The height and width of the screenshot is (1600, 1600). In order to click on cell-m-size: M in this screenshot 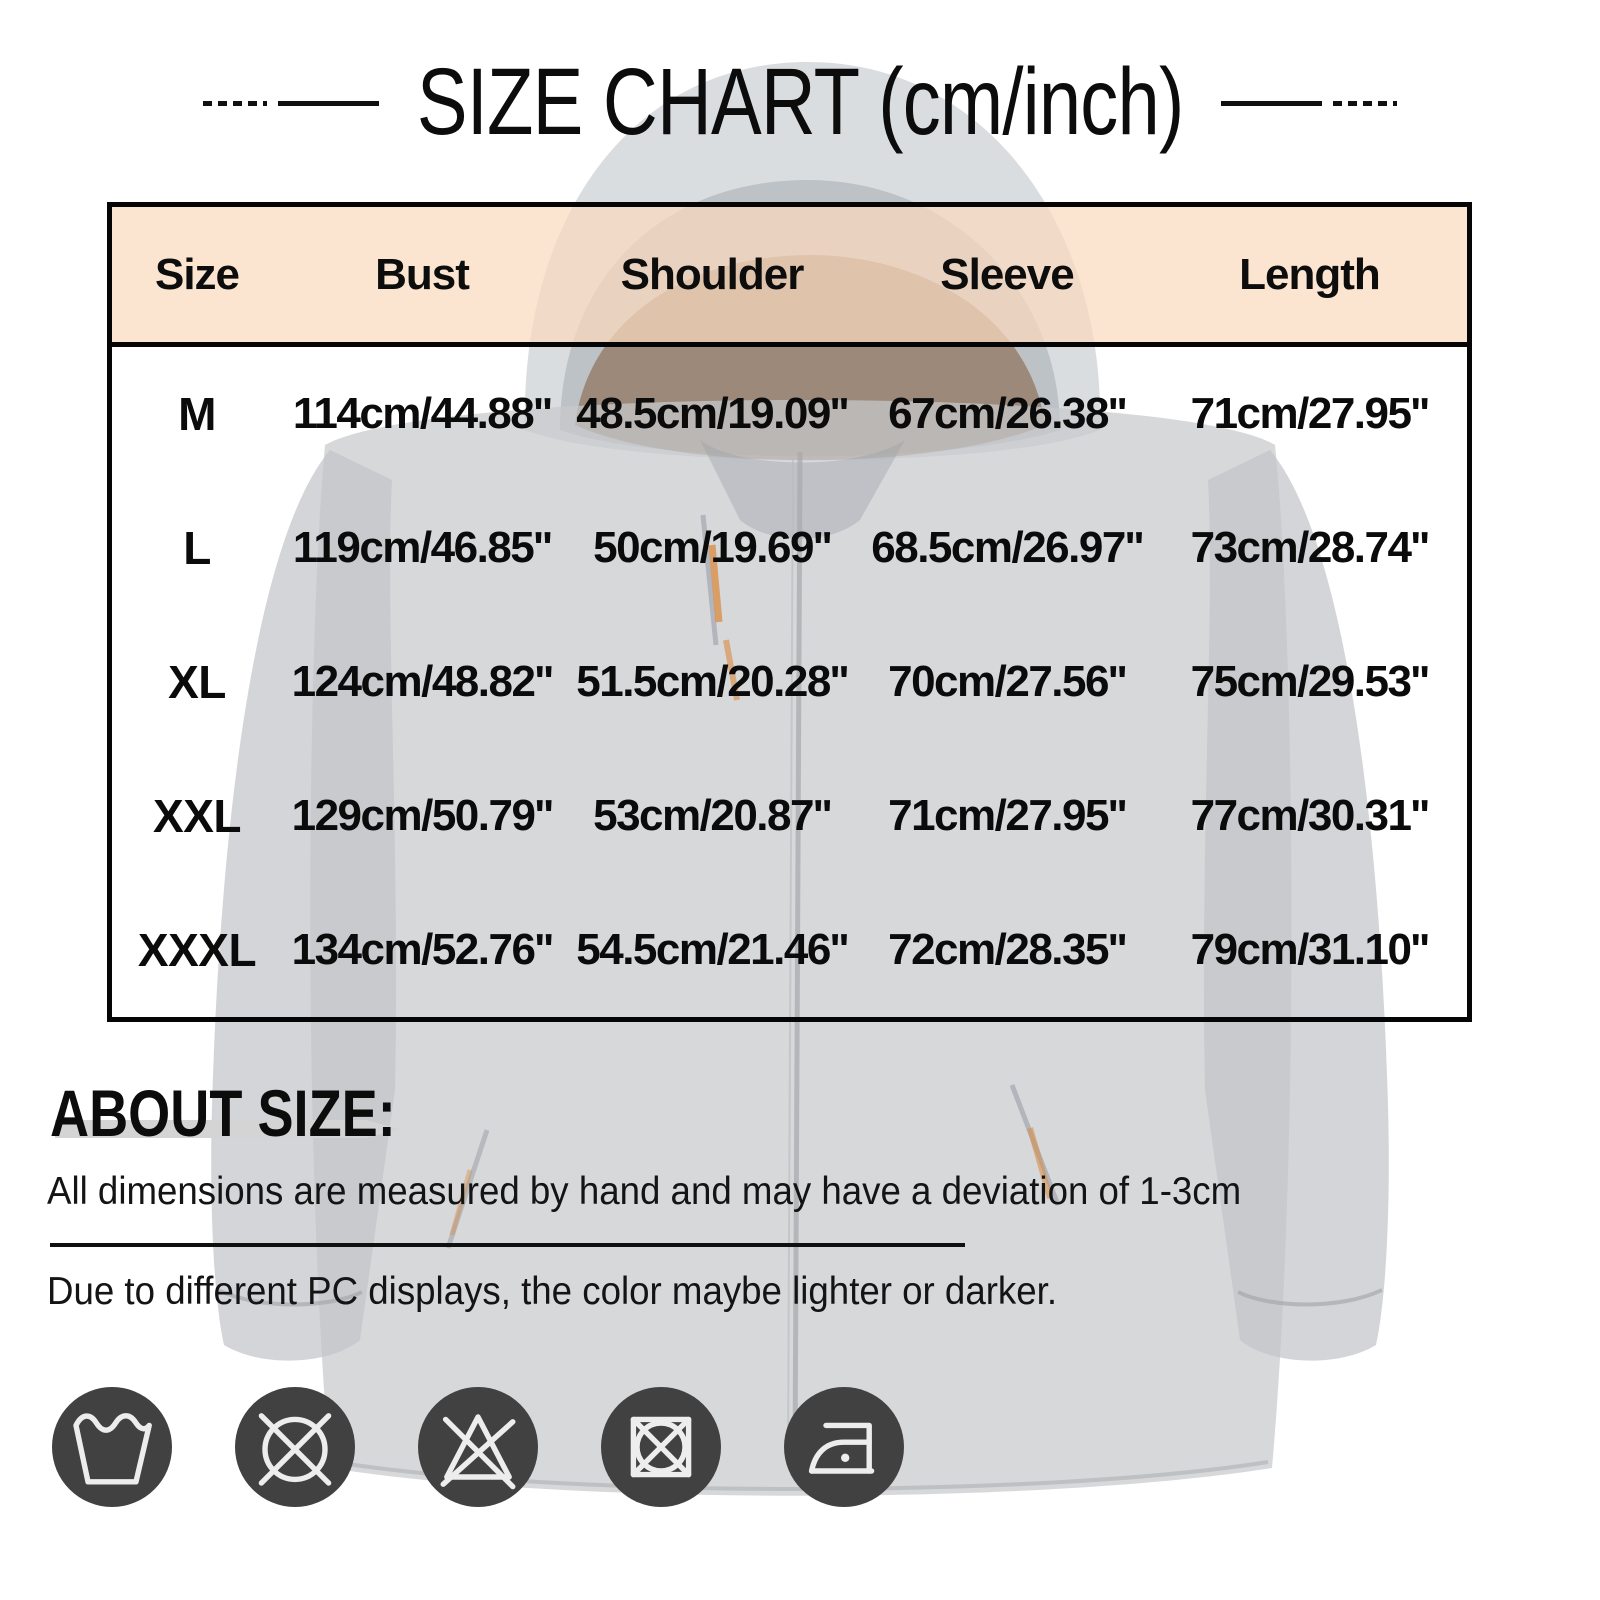, I will do `click(197, 414)`.